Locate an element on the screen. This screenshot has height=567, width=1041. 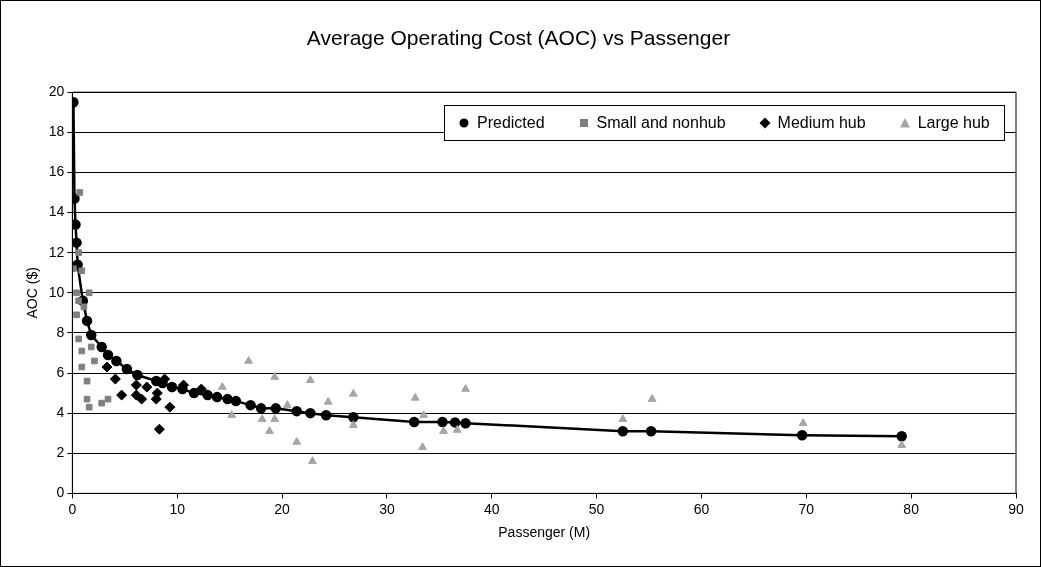
y-tick-label: 20 is located at coordinates (56, 91).